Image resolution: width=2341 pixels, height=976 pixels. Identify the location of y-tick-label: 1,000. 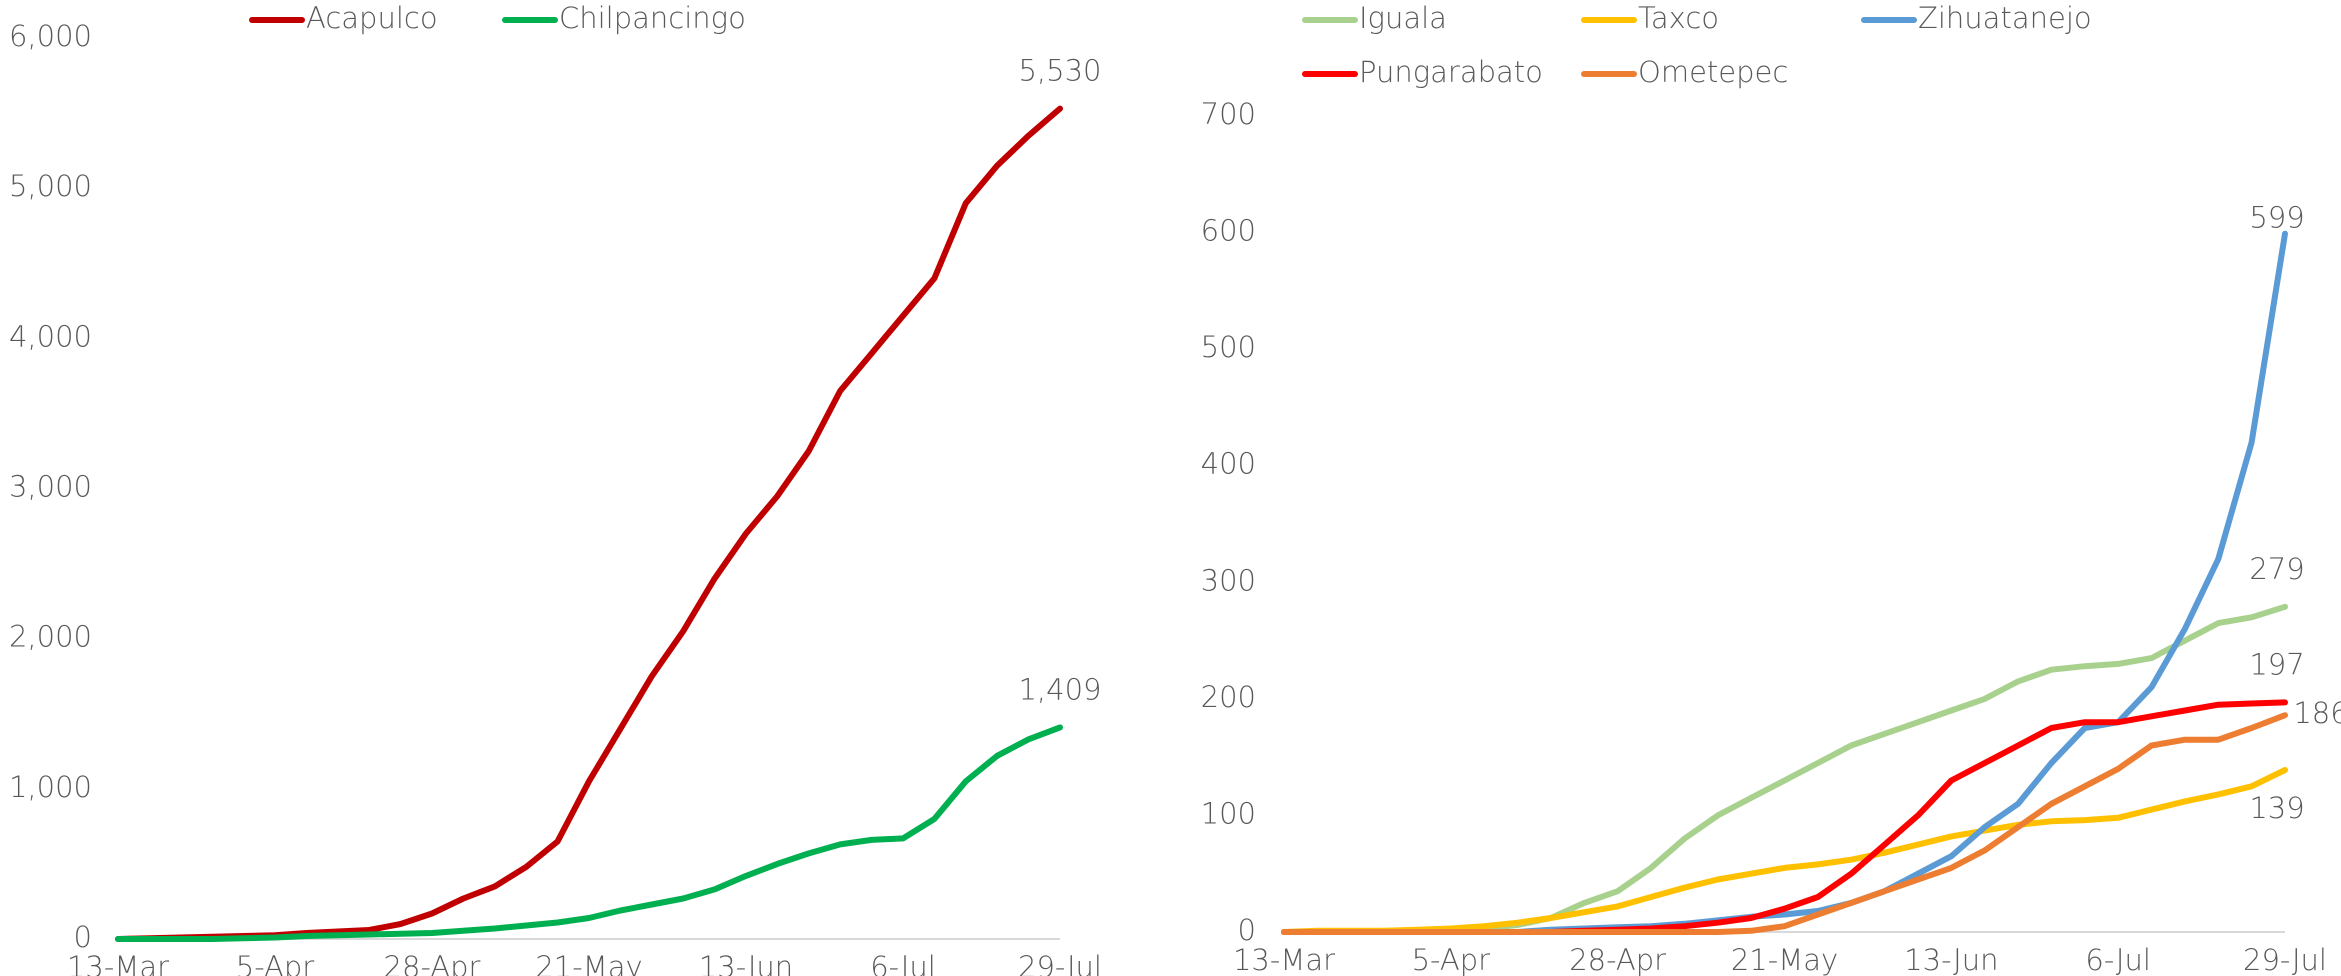
(50, 787).